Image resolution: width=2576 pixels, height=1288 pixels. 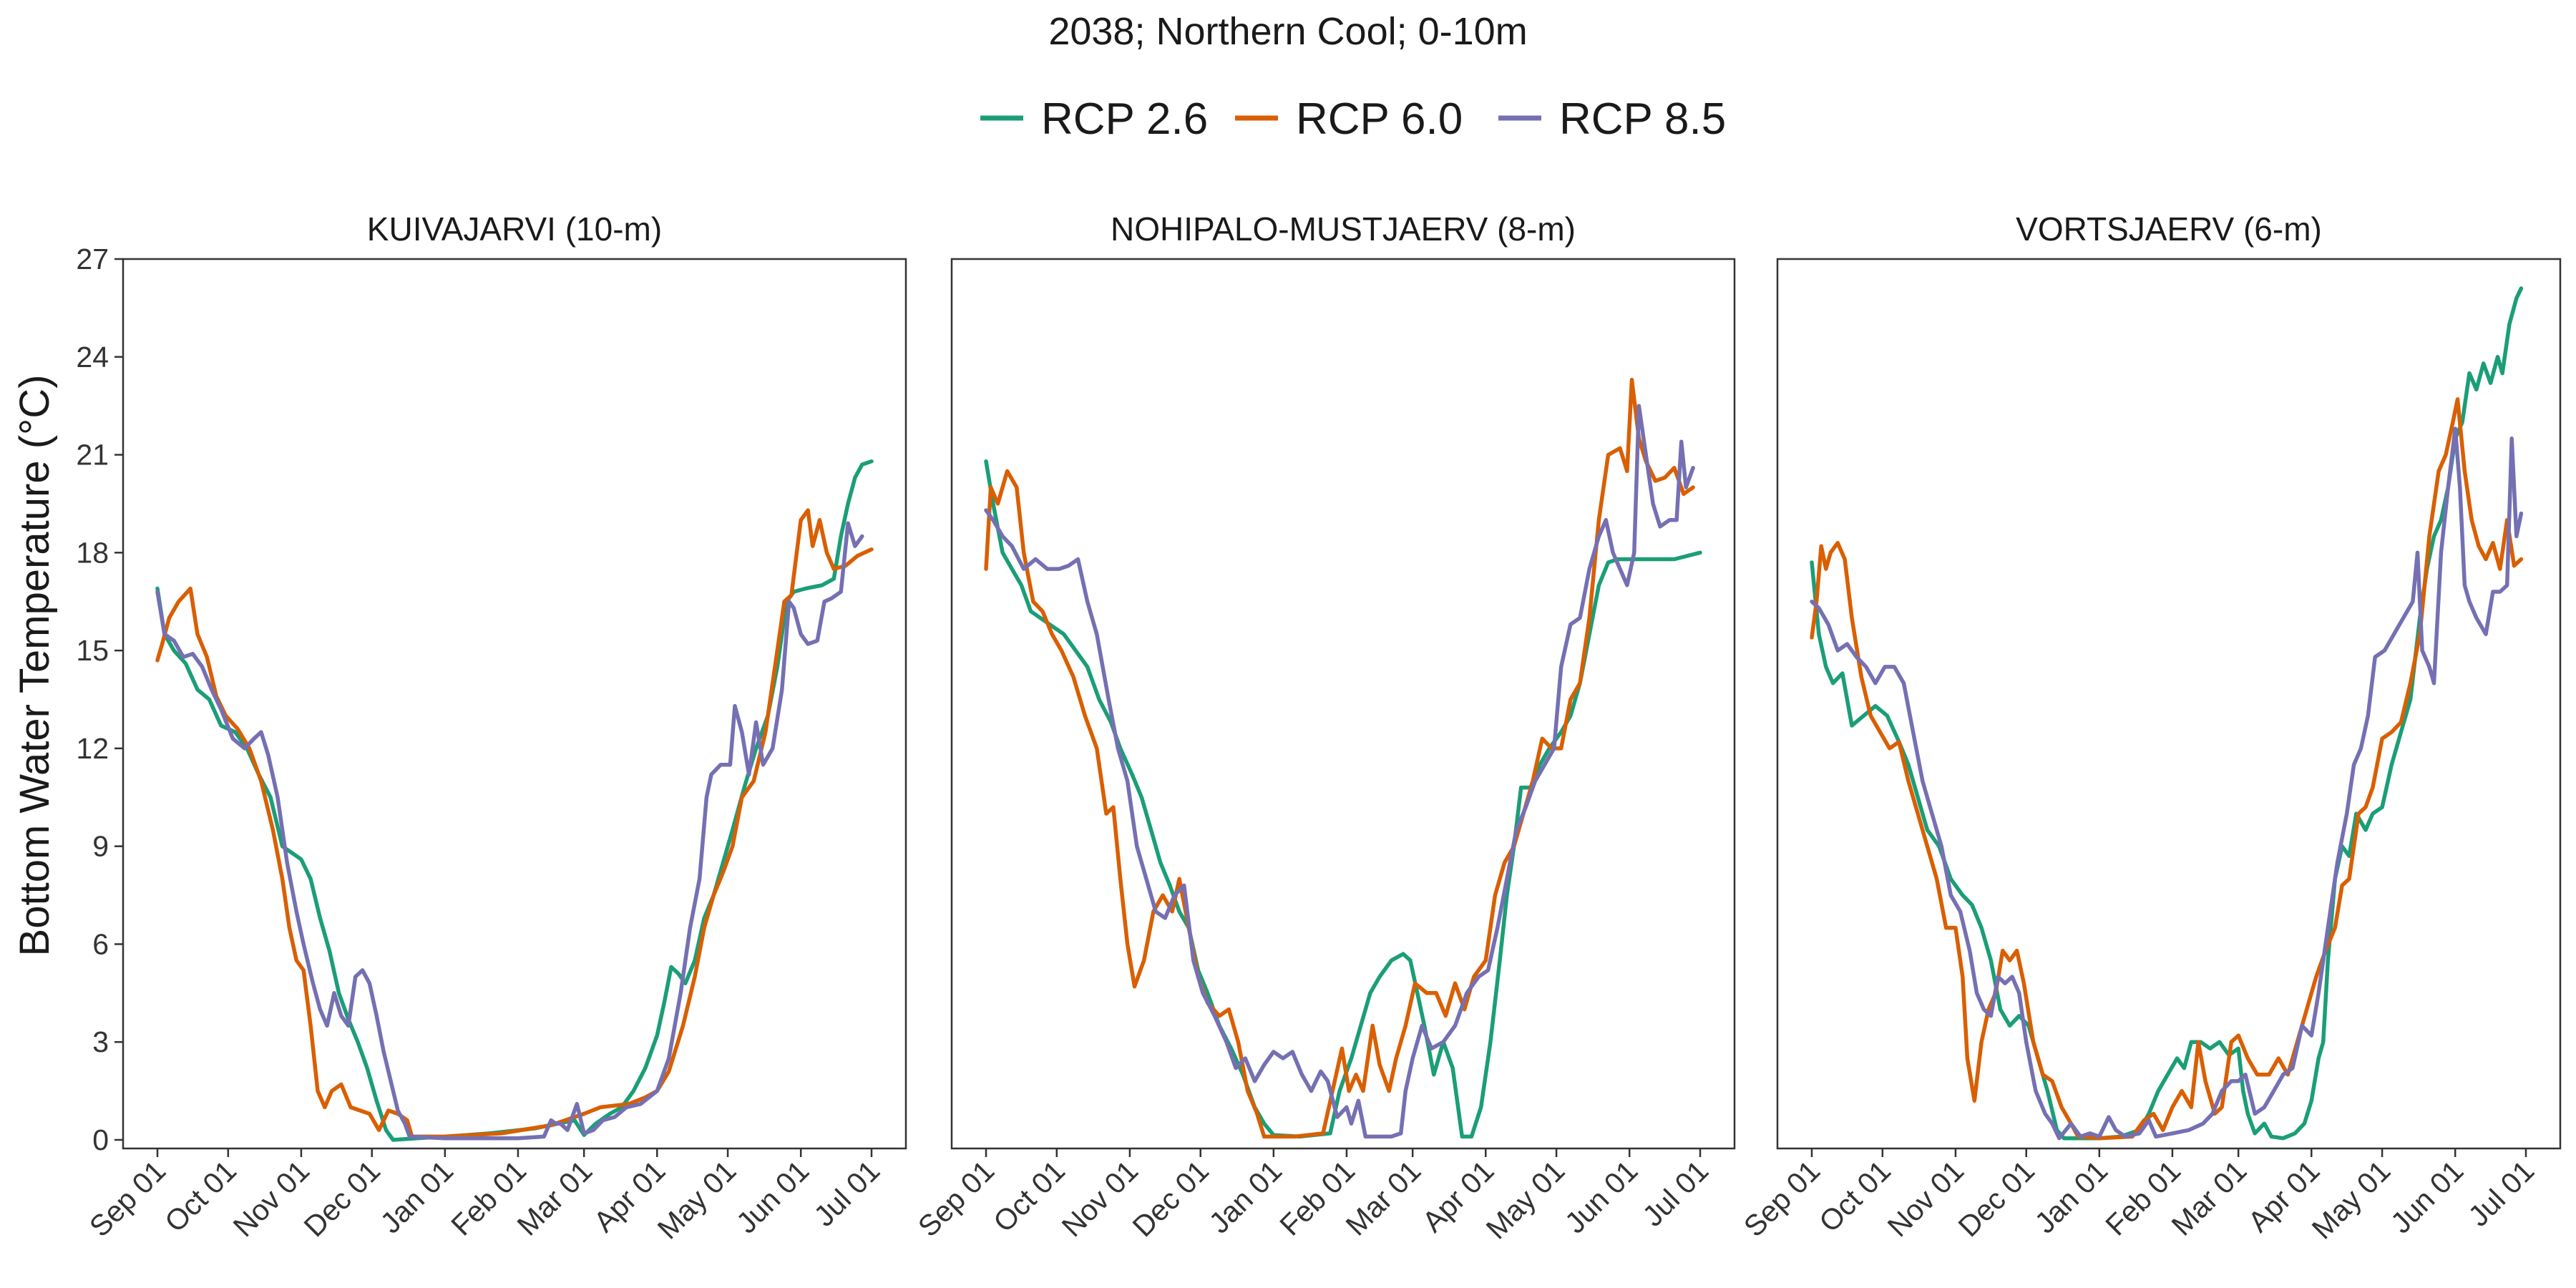 What do you see at coordinates (92, 650) in the screenshot?
I see `y-tick-label: 15` at bounding box center [92, 650].